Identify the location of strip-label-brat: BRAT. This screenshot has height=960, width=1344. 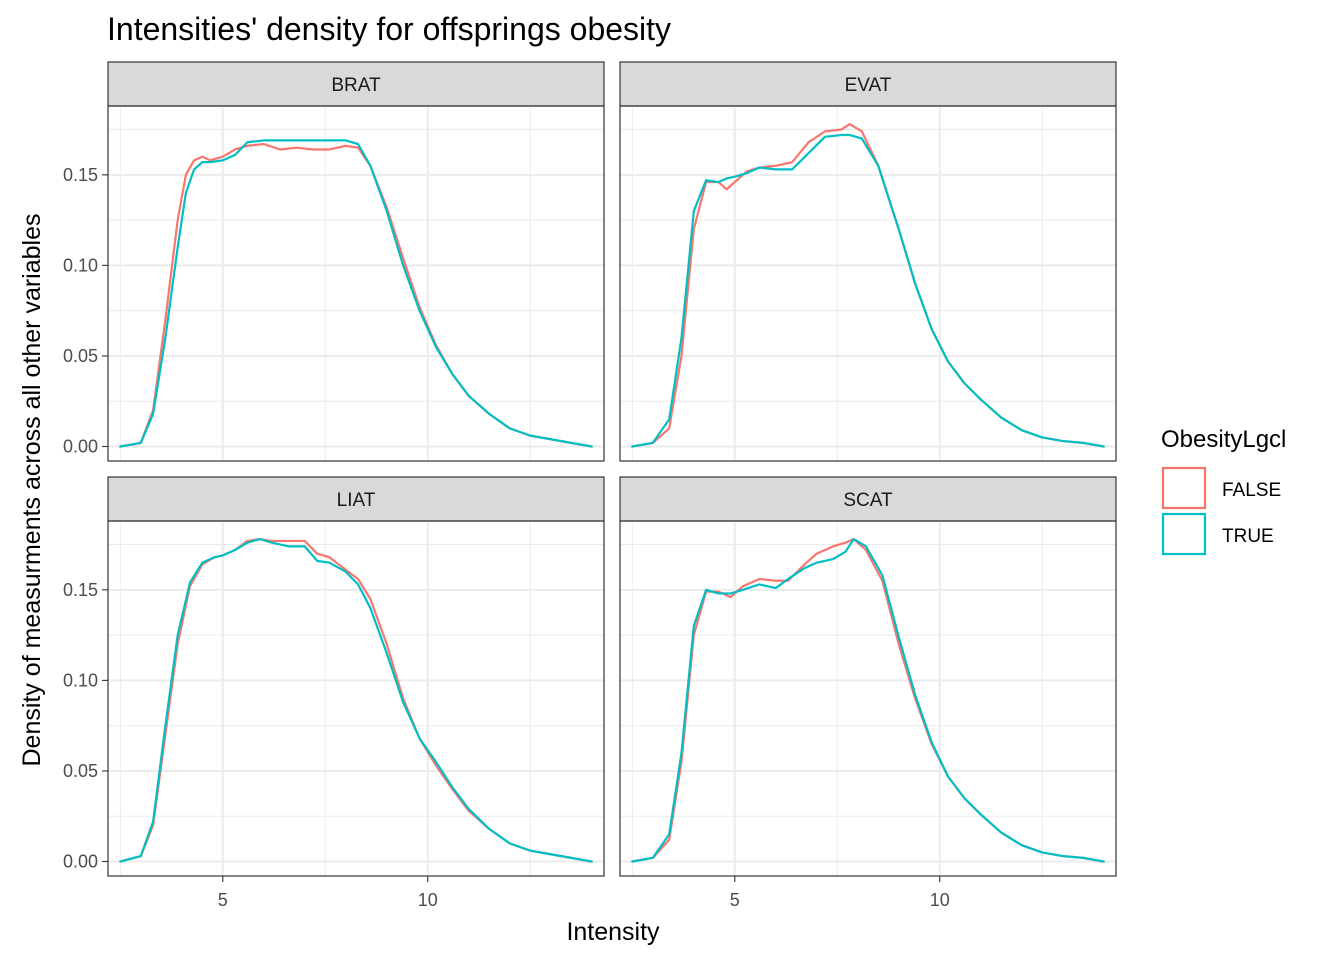
(356, 85).